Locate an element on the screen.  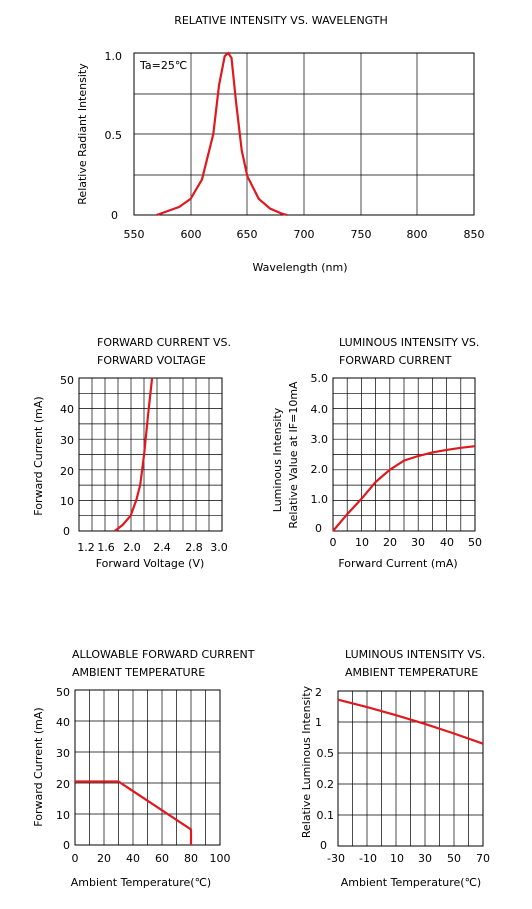
chart2-series-line is located at coordinates (134, 454).